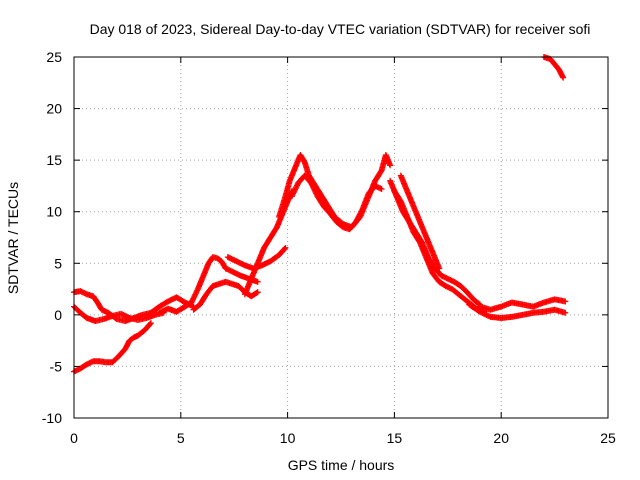 The image size is (640, 480). I want to click on y-tick-label: 0, so click(58, 315).